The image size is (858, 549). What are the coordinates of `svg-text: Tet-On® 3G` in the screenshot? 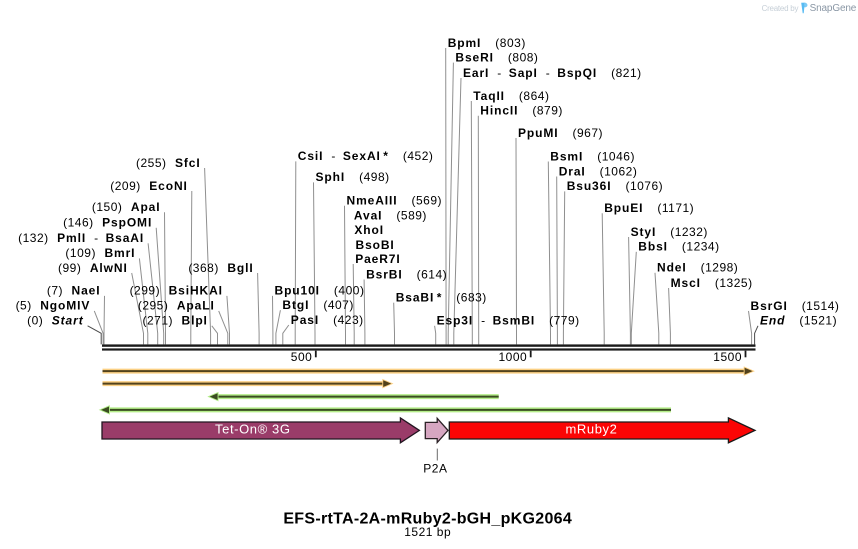 It's located at (253, 429).